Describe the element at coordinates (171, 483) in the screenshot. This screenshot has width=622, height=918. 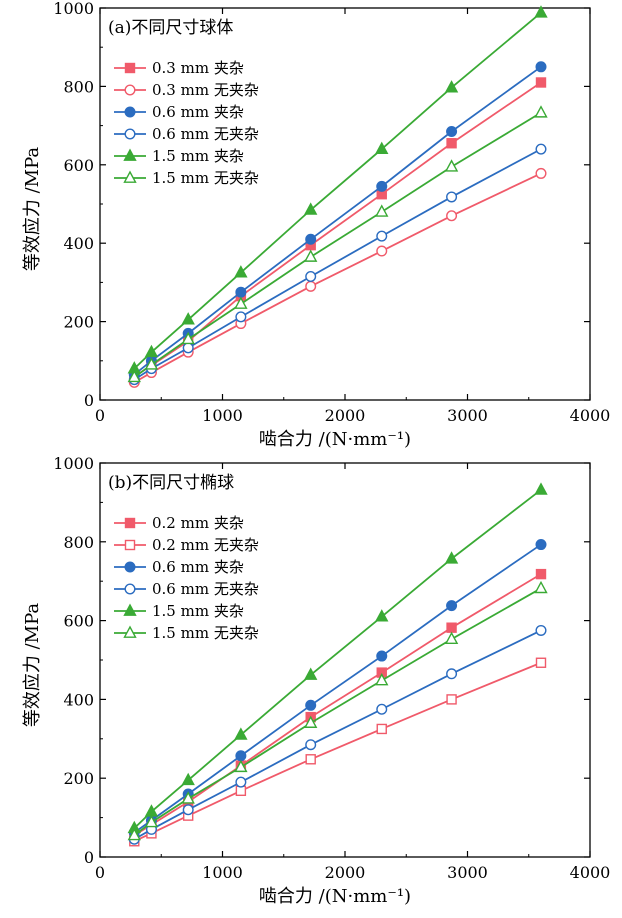
I see `chart-title: (b)不同尺寸椭球` at that location.